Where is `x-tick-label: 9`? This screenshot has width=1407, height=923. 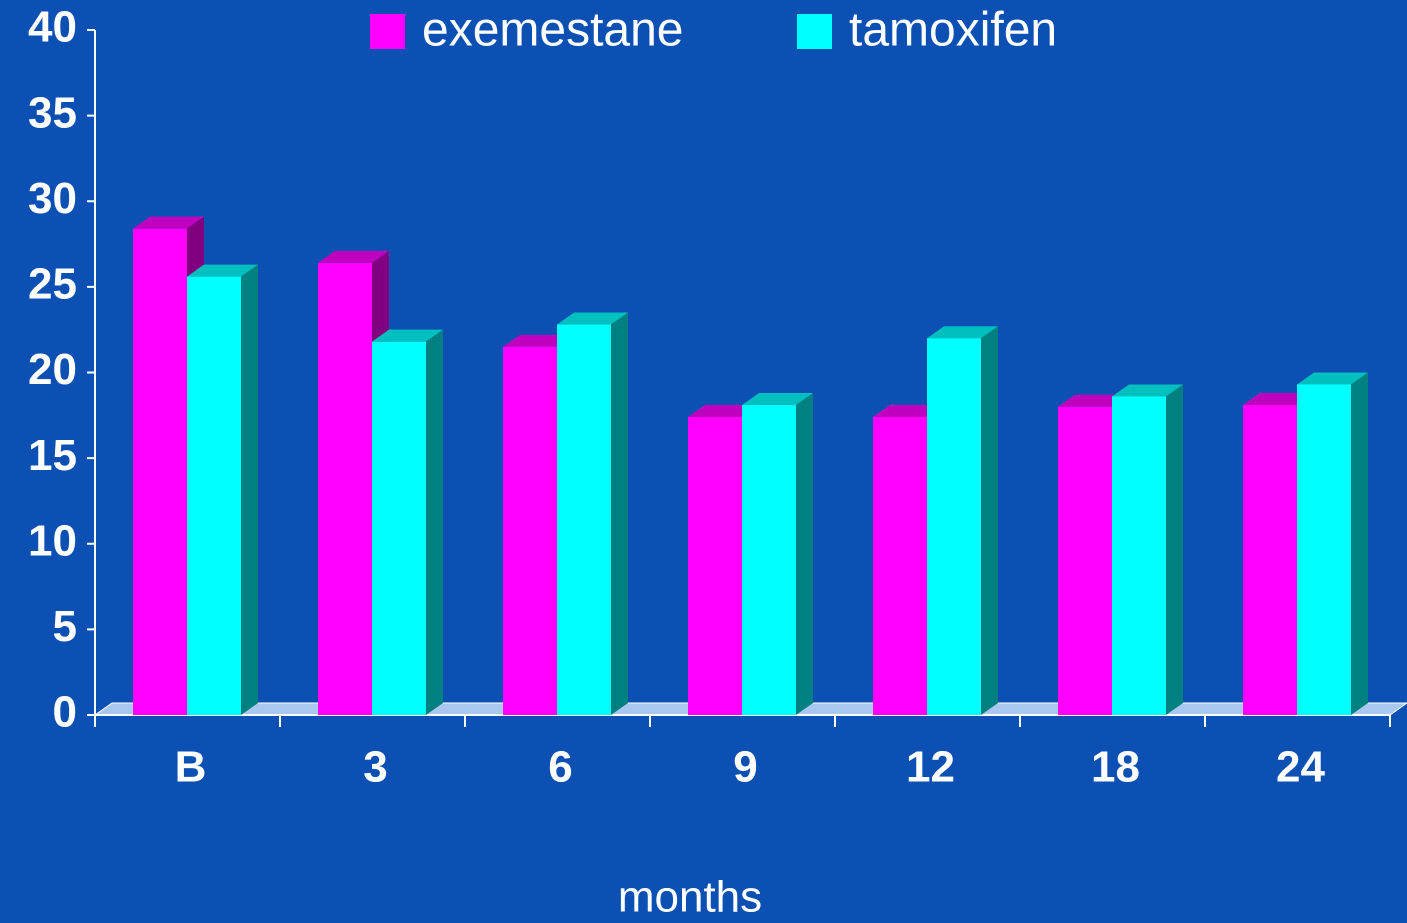 x-tick-label: 9 is located at coordinates (745, 767).